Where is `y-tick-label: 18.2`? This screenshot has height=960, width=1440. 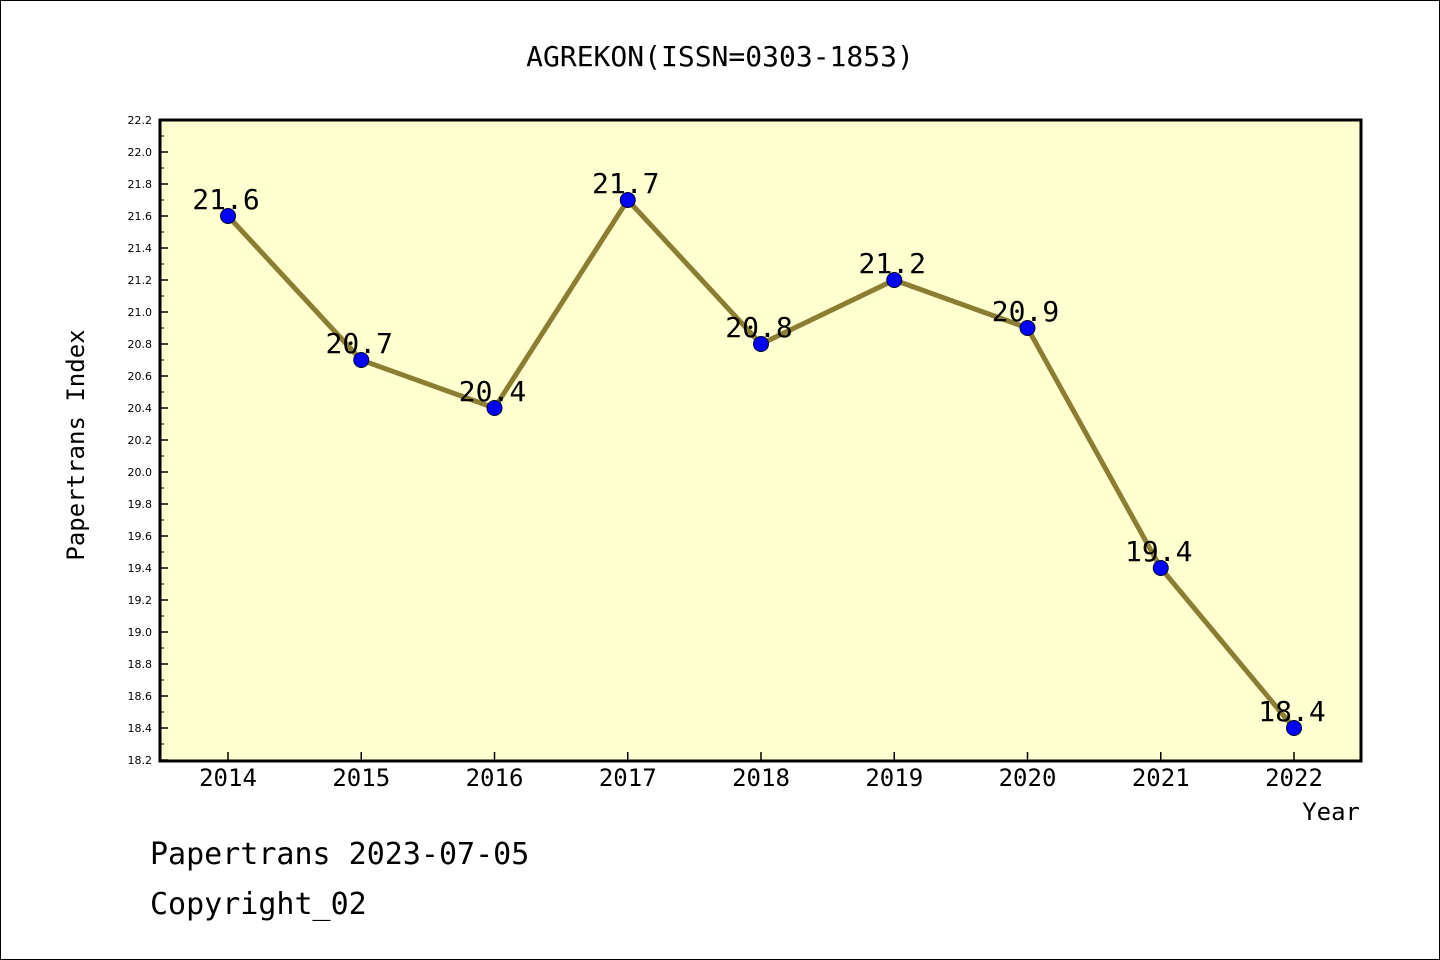
y-tick-label: 18.2 is located at coordinates (140, 760).